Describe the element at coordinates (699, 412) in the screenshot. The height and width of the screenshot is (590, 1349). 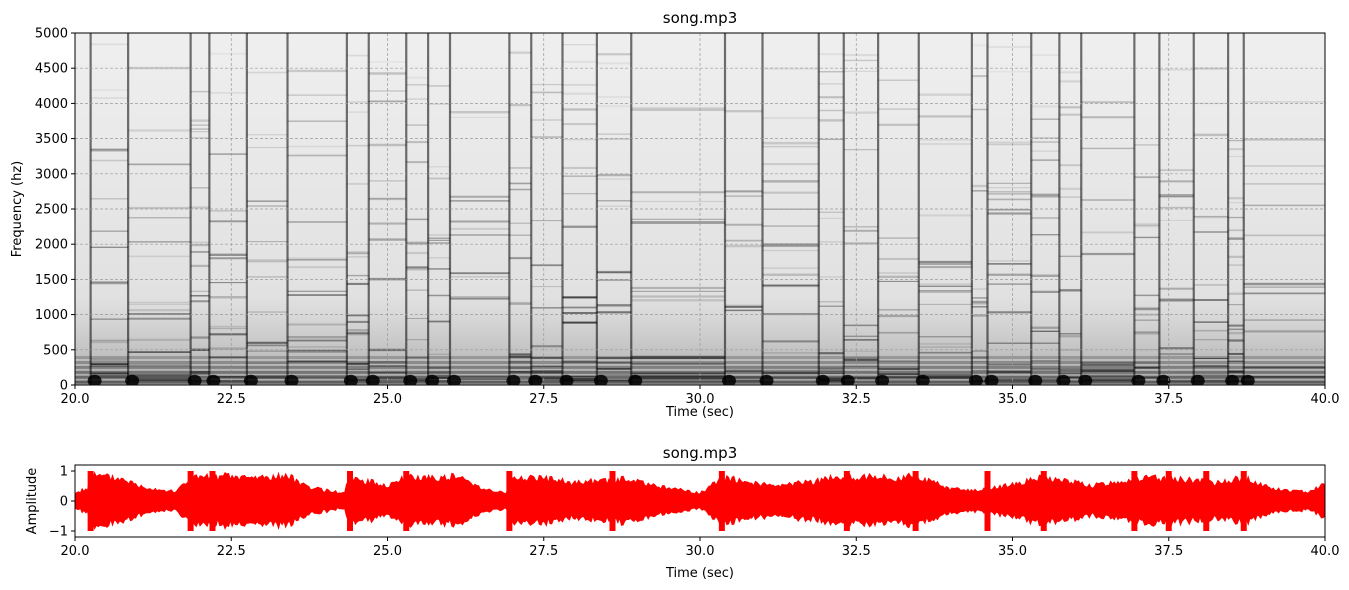
I see `spectrogram-x-label: Time (sec)` at that location.